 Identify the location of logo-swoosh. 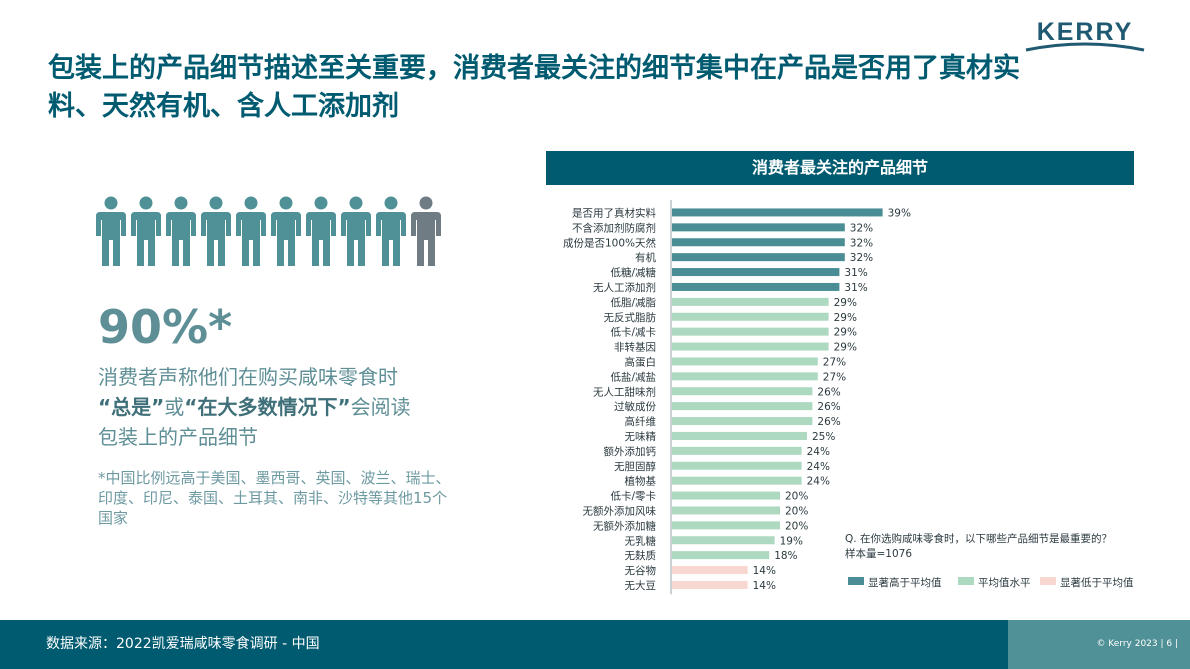
(1085, 47).